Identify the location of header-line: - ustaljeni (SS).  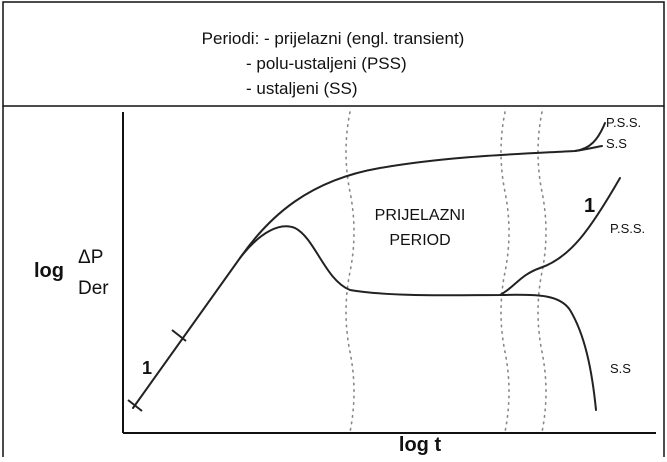
(301, 88).